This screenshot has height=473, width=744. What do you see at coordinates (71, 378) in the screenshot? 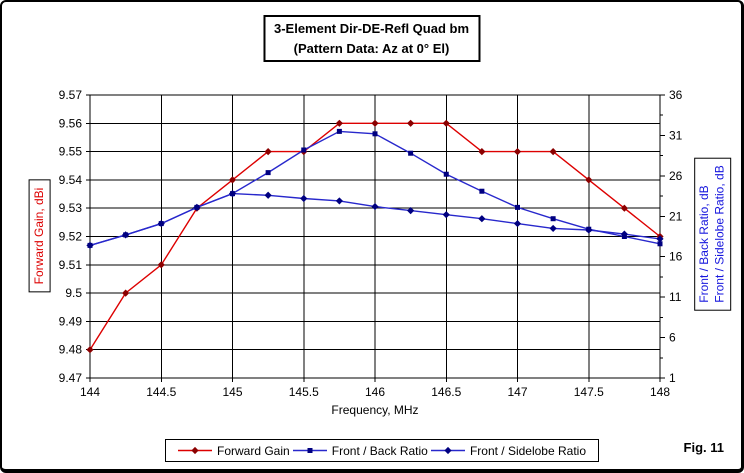
I see `svg-text: 9.47` at bounding box center [71, 378].